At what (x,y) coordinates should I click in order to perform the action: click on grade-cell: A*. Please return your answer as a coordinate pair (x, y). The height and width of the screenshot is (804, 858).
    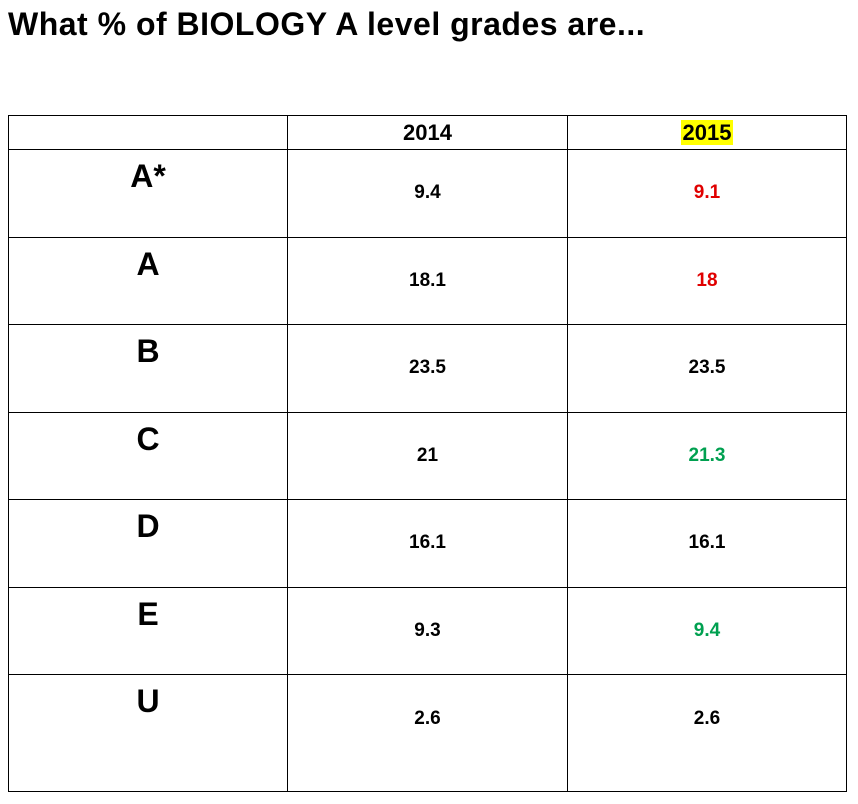
    Looking at the image, I should click on (148, 194).